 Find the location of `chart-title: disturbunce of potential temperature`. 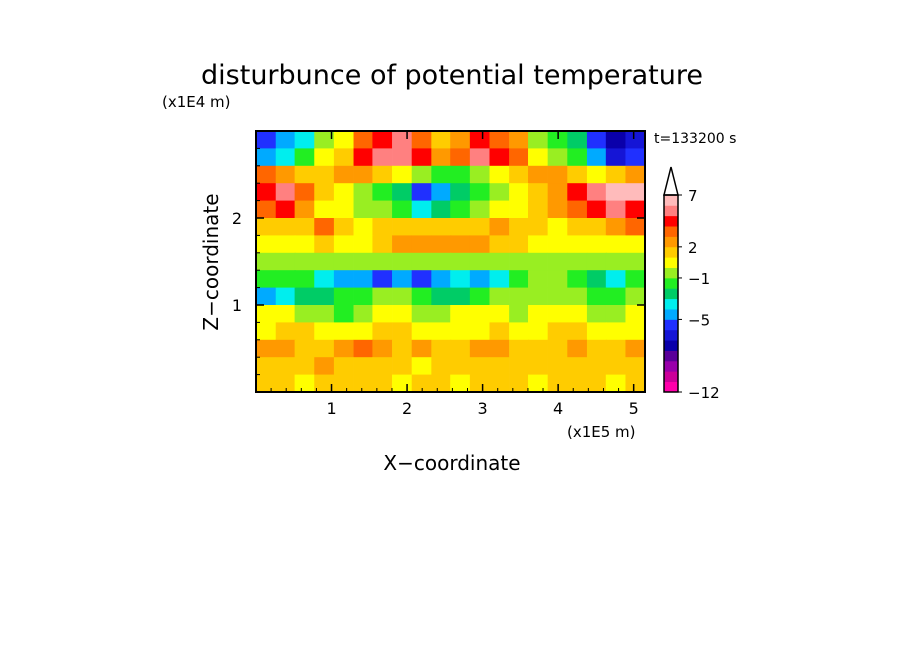

chart-title: disturbunce of potential temperature is located at coordinates (452, 75).